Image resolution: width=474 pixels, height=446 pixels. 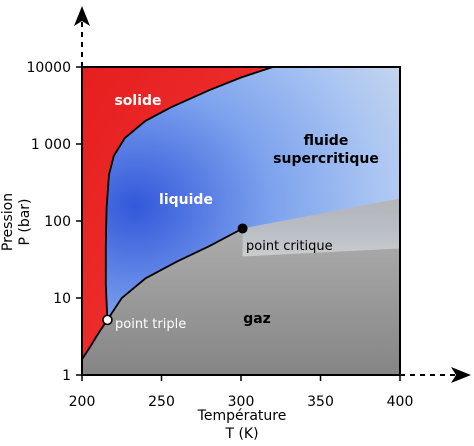 What do you see at coordinates (137, 101) in the screenshot?
I see `label-solide: solide` at bounding box center [137, 101].